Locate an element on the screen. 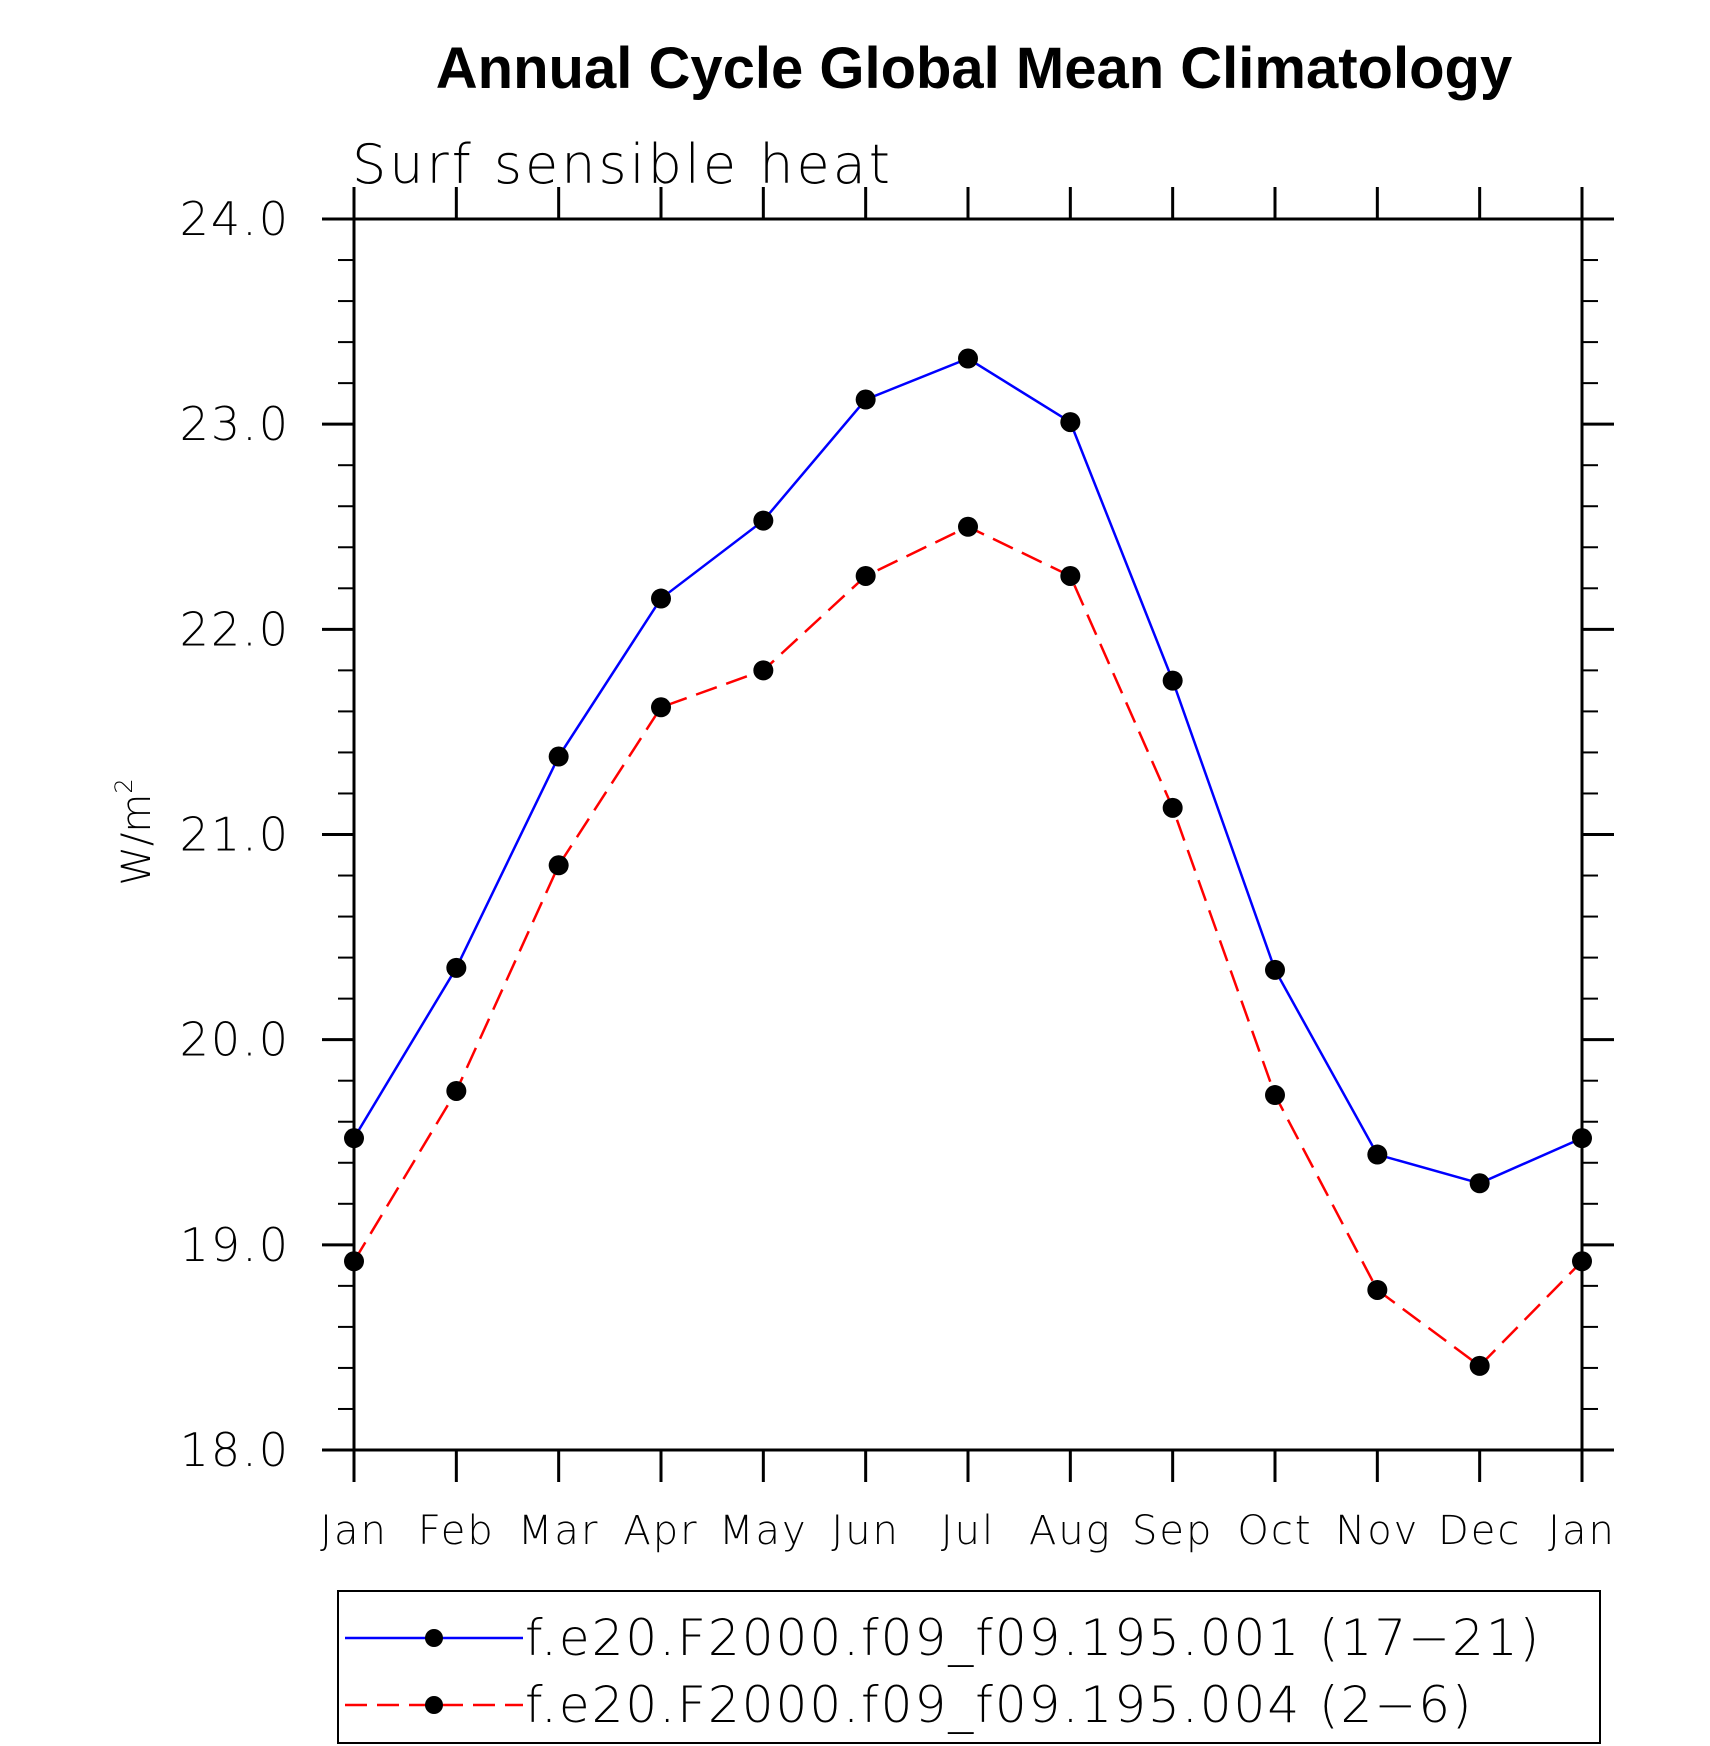 This screenshot has width=1710, height=1746. x-tick-label: Sep is located at coordinates (1172, 1531).